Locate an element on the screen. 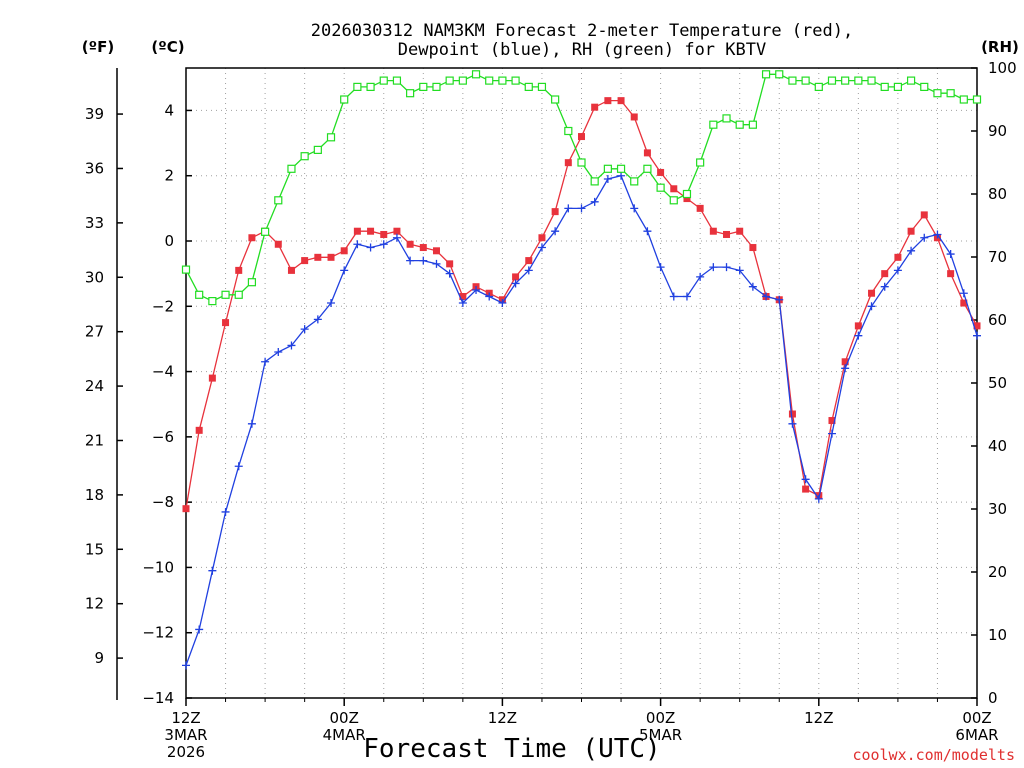  x-tick-label-time: 00Z is located at coordinates (344, 718).